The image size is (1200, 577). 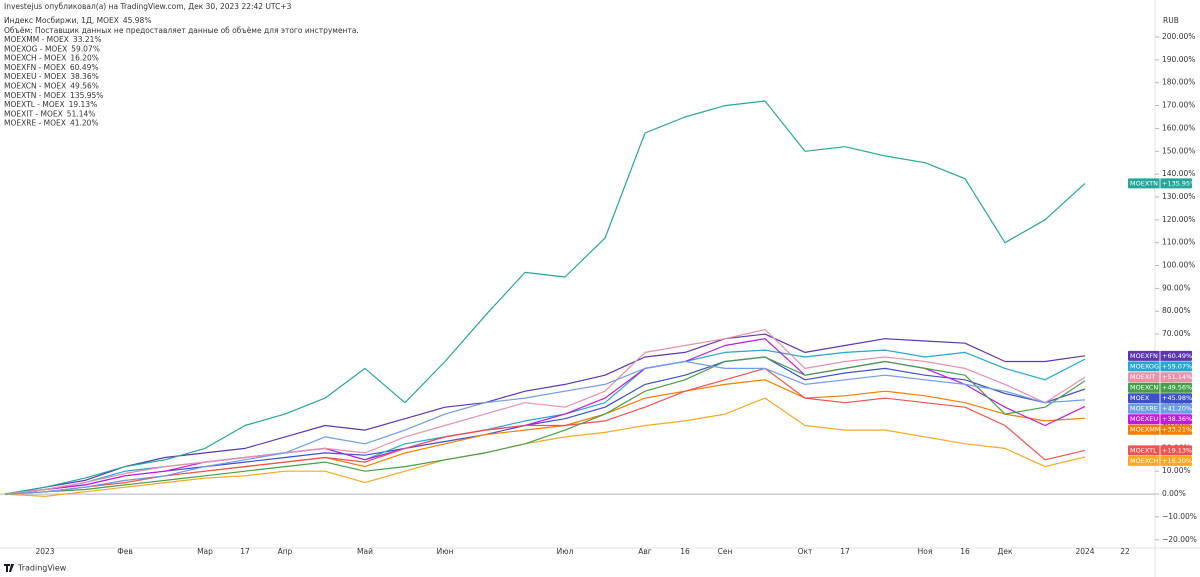 I want to click on legend-value: 51.14%, so click(x=81, y=113).